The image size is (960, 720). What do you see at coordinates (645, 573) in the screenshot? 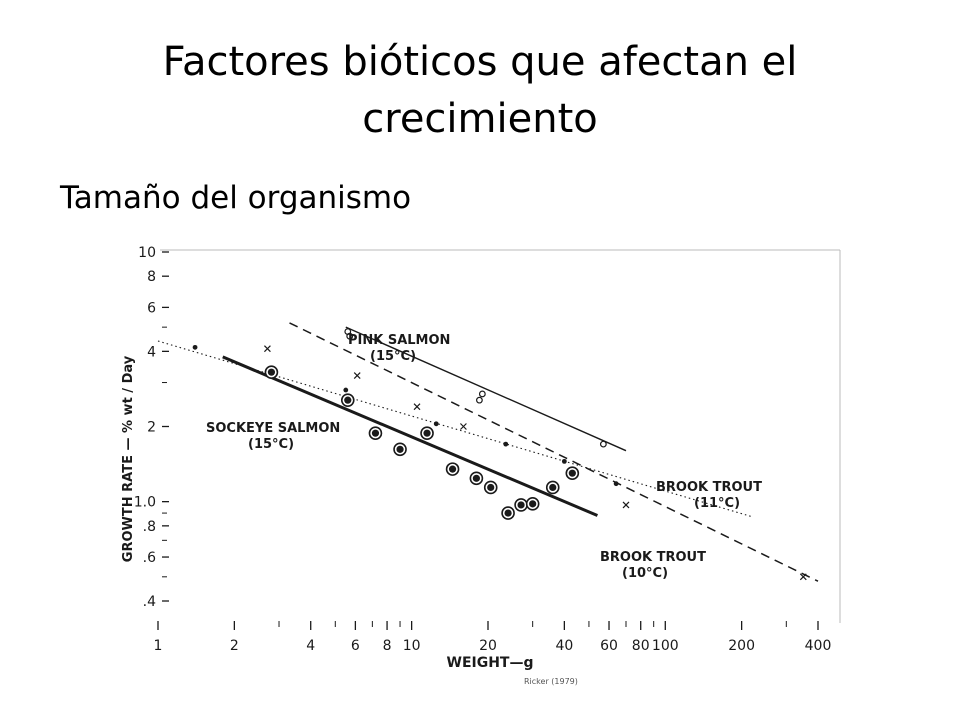
I see `series-label: (10°C)` at bounding box center [645, 573].